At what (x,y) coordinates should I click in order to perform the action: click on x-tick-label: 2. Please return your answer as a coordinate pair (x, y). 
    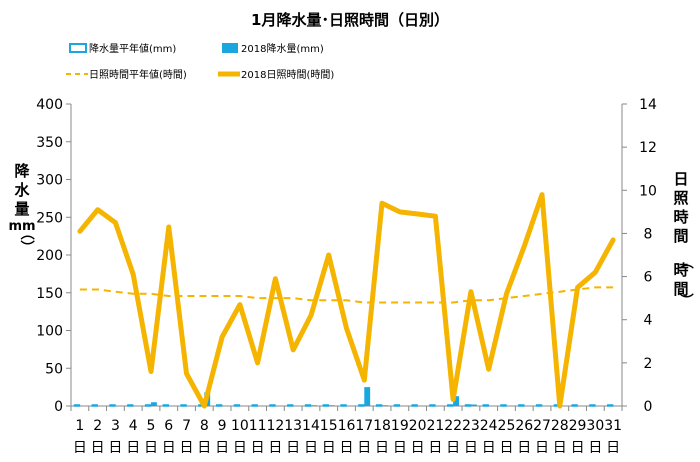
    Looking at the image, I should click on (97, 426).